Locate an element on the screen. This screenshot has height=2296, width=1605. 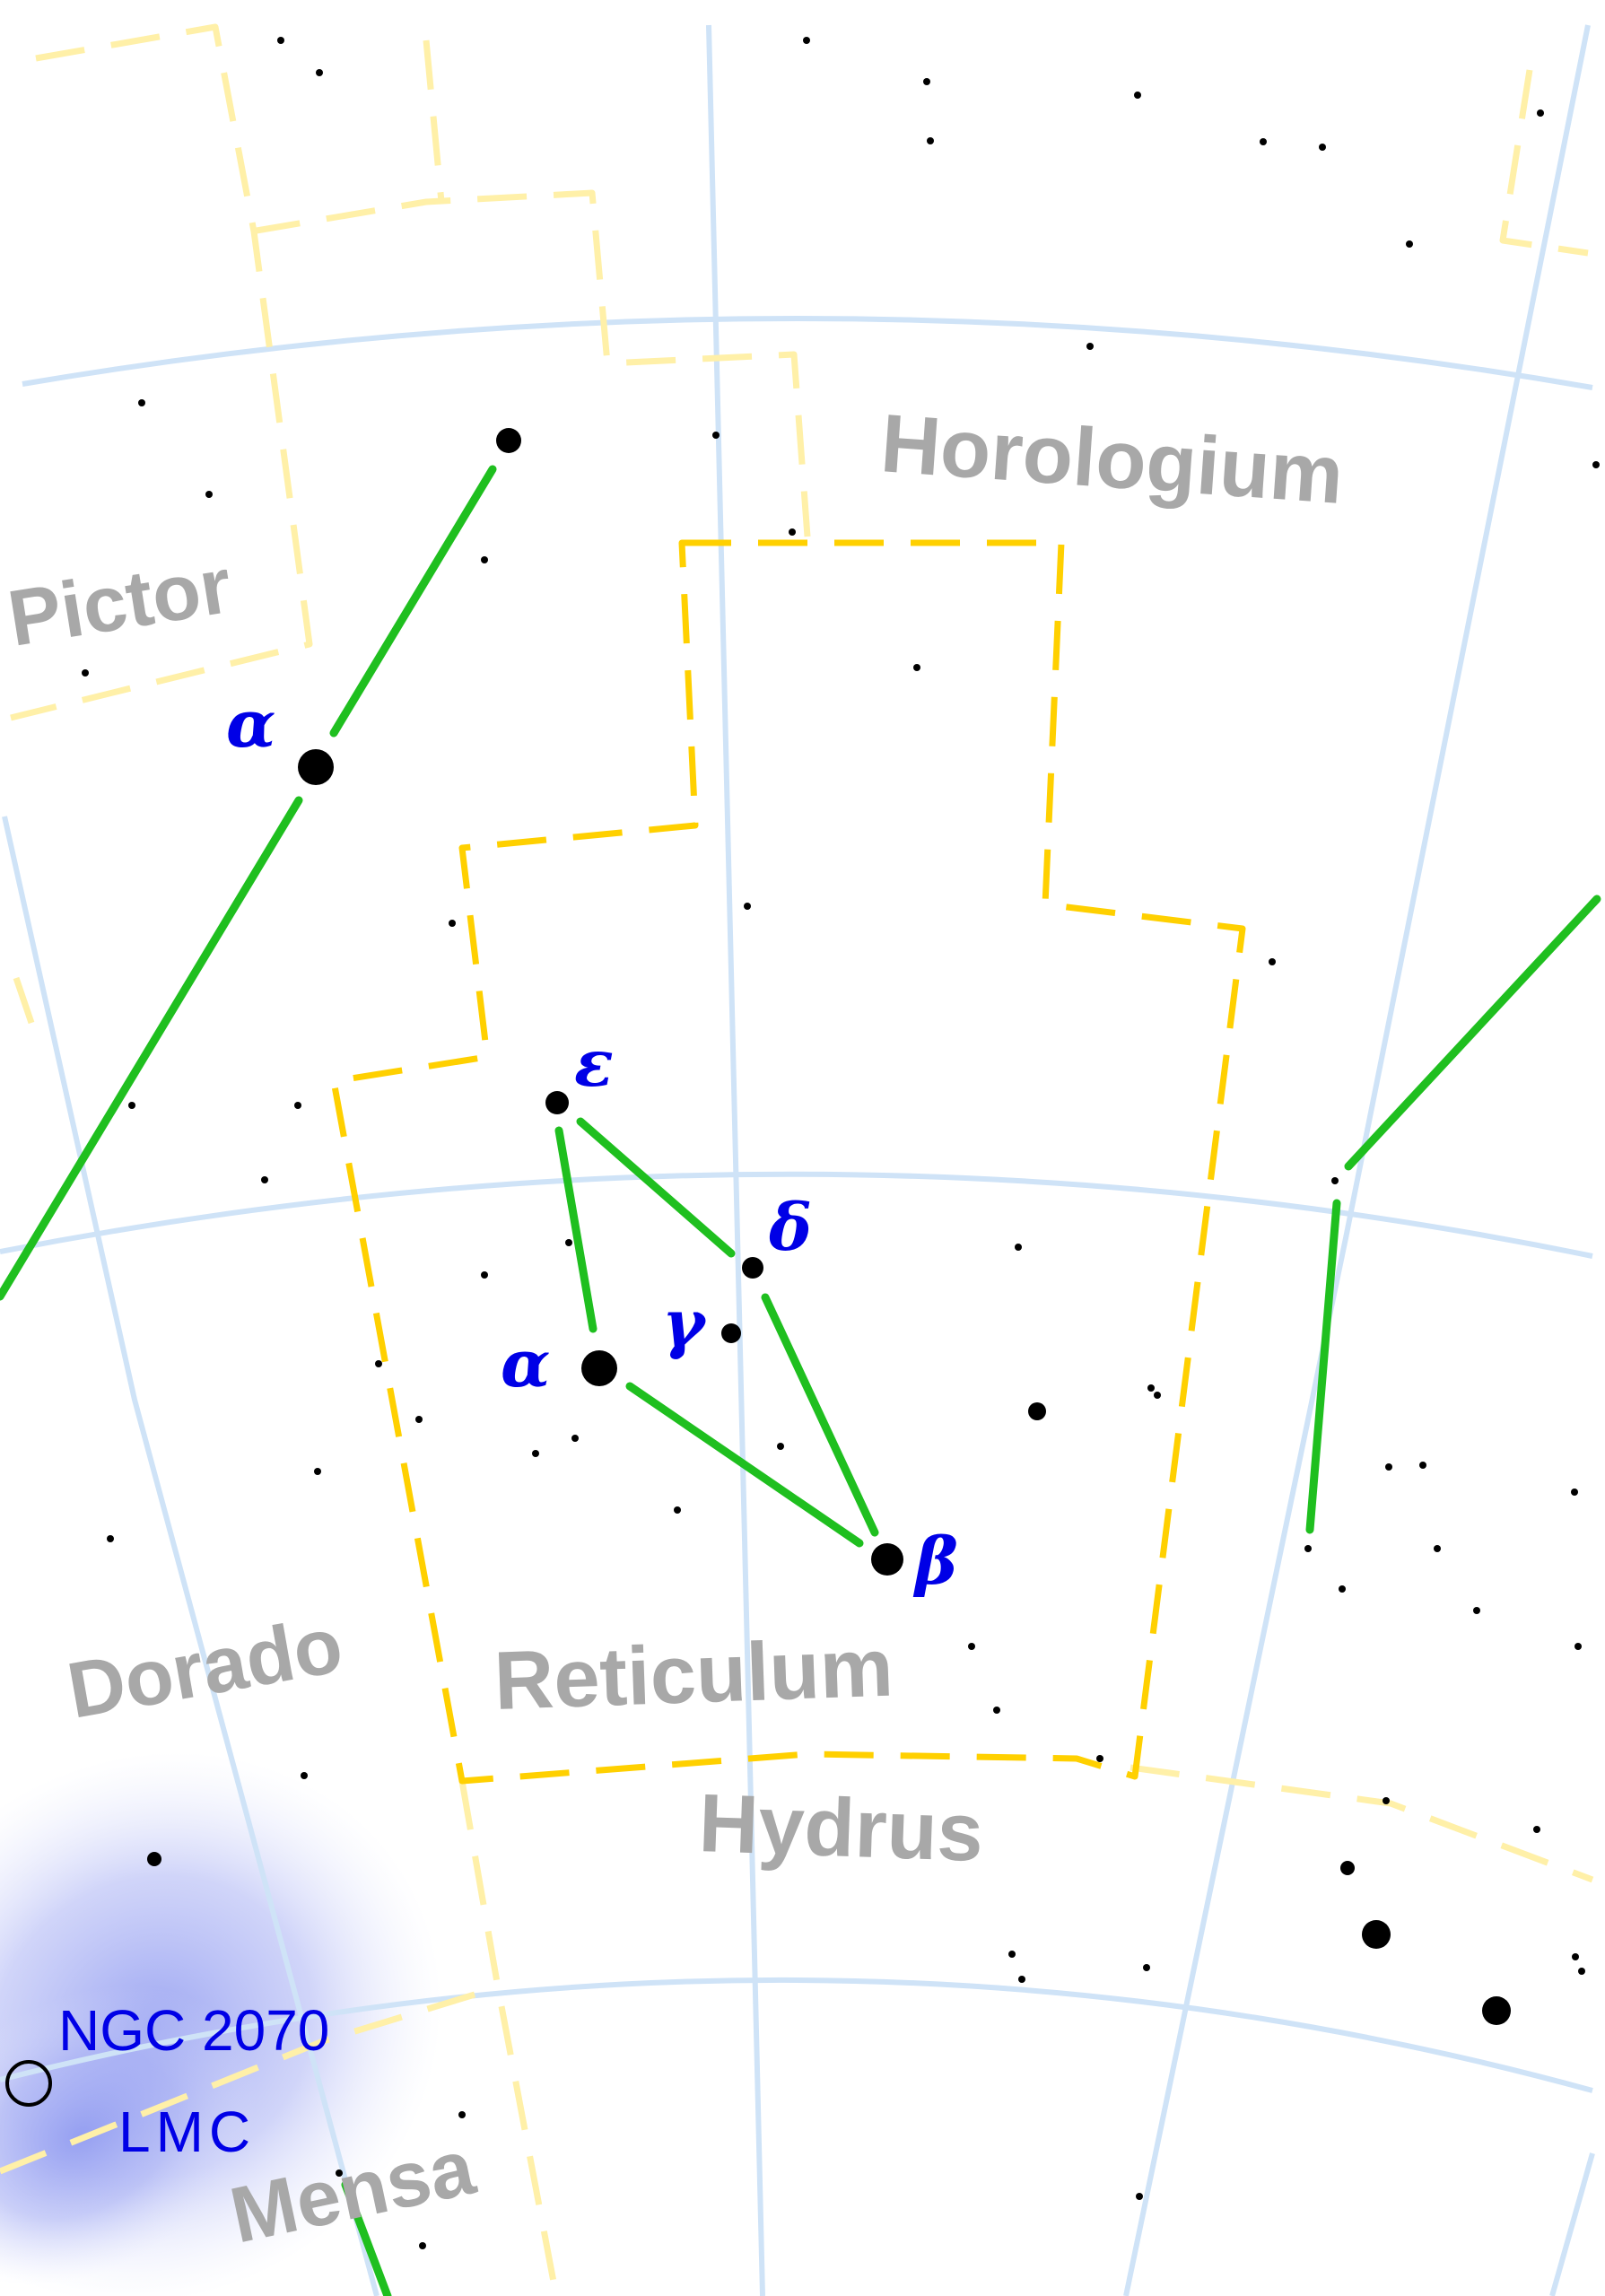
label-hydrus: Hydrus is located at coordinates (840, 1828).